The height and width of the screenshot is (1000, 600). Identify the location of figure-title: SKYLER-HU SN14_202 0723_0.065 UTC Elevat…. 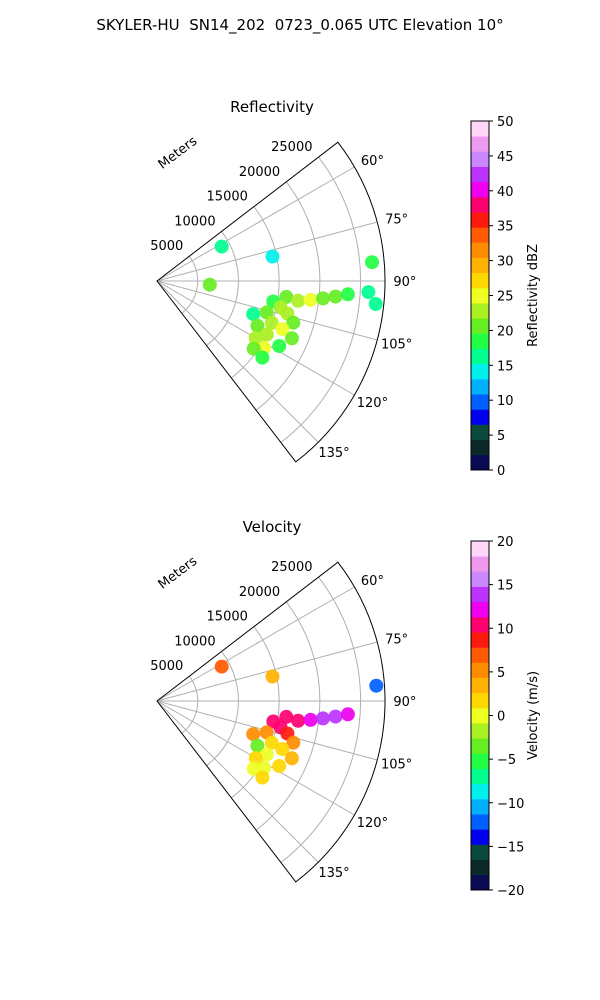
(300, 25).